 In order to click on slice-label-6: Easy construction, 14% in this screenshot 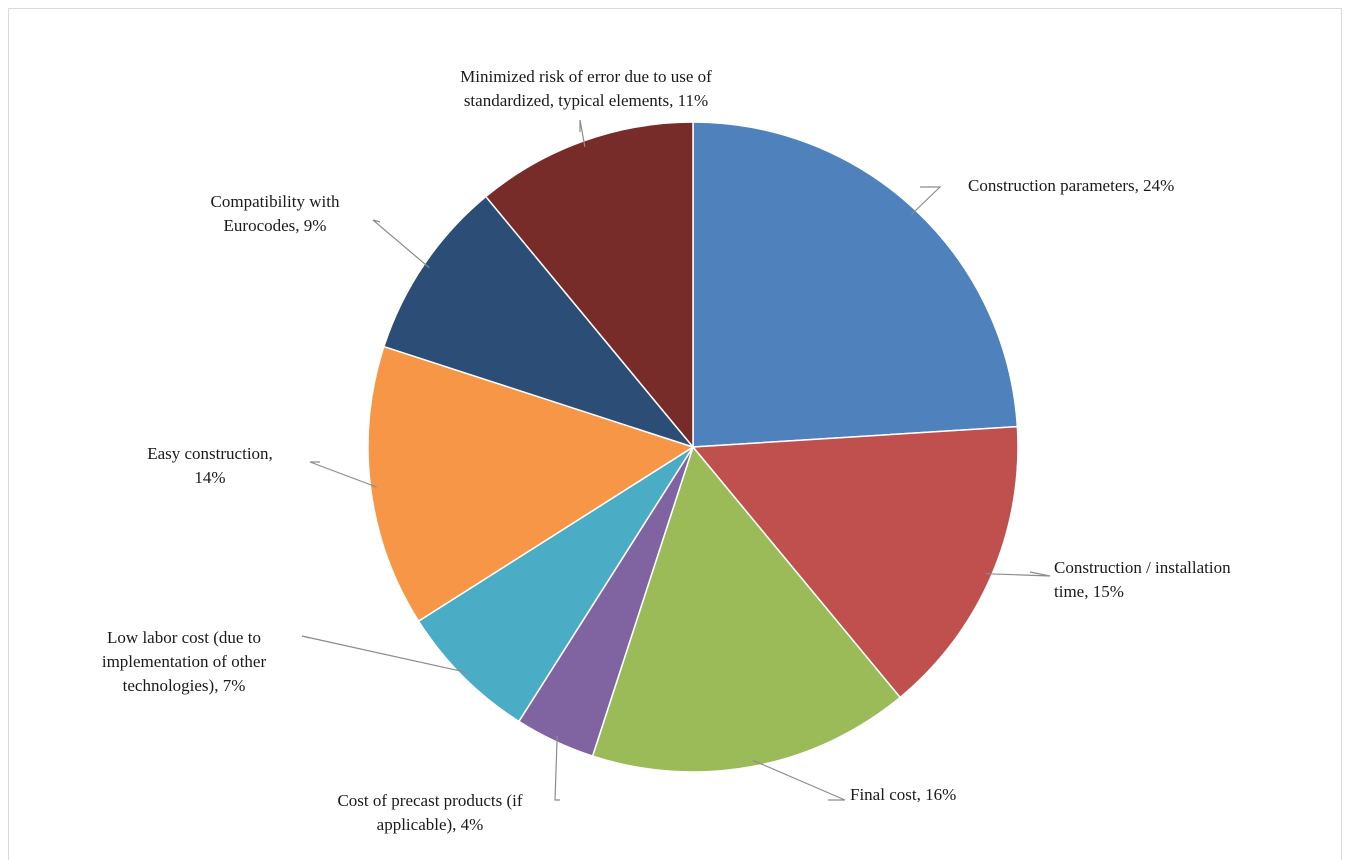, I will do `click(210, 465)`.